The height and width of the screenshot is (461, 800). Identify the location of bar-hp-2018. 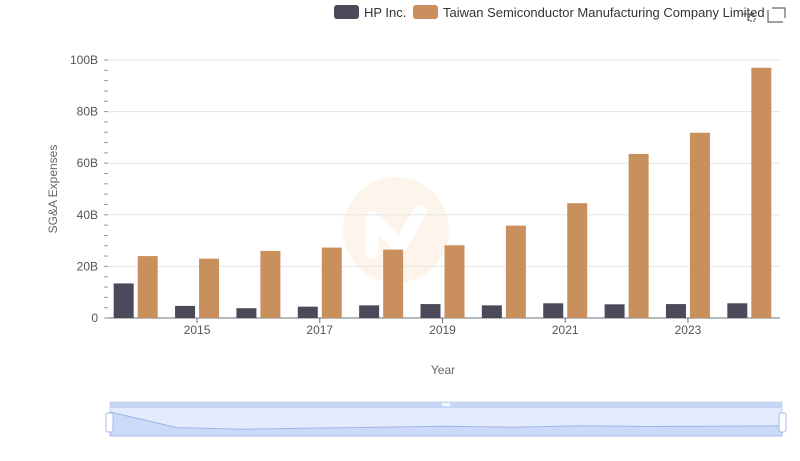
(369, 311).